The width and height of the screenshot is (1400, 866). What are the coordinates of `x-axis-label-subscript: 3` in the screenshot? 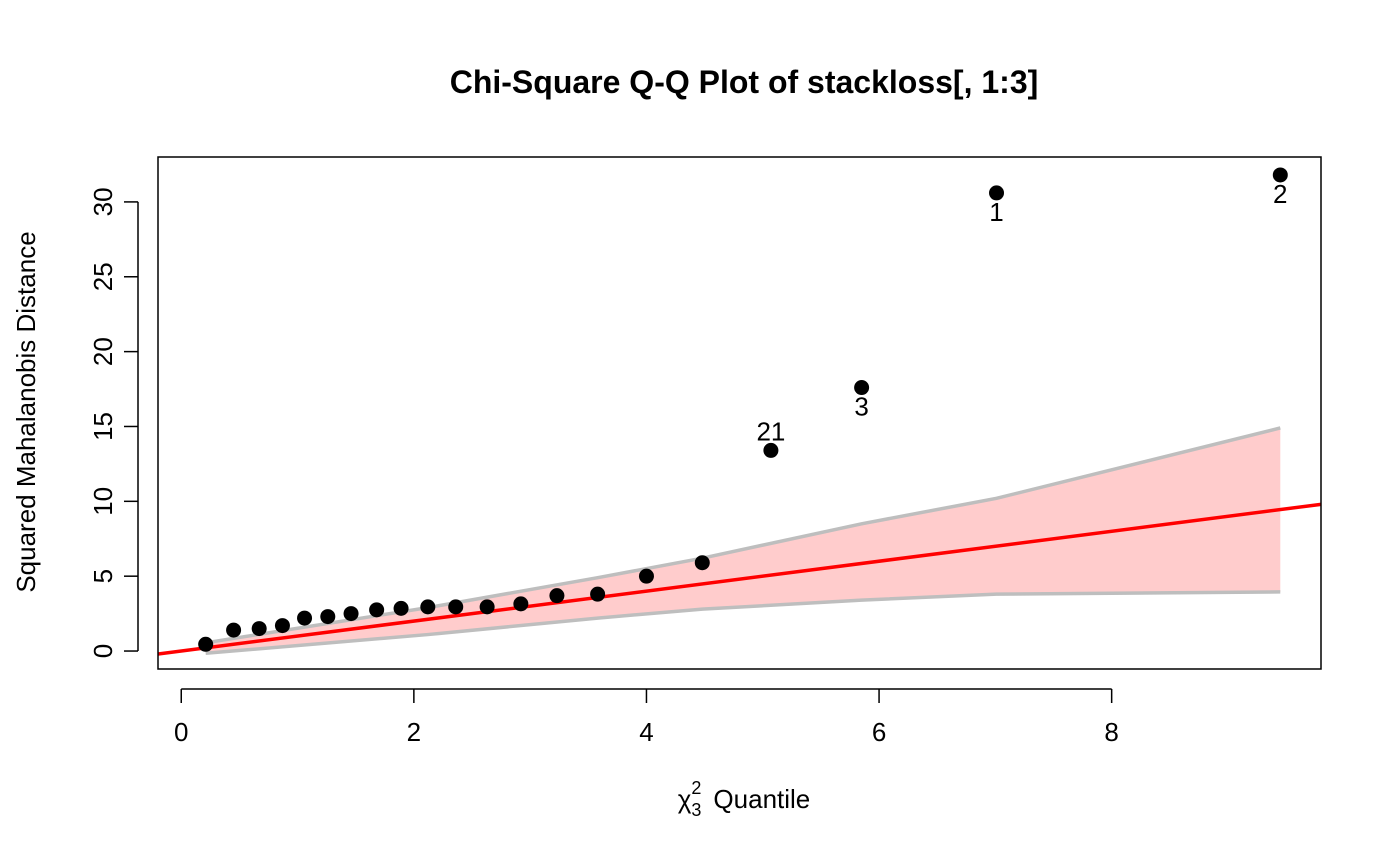 It's located at (696, 810).